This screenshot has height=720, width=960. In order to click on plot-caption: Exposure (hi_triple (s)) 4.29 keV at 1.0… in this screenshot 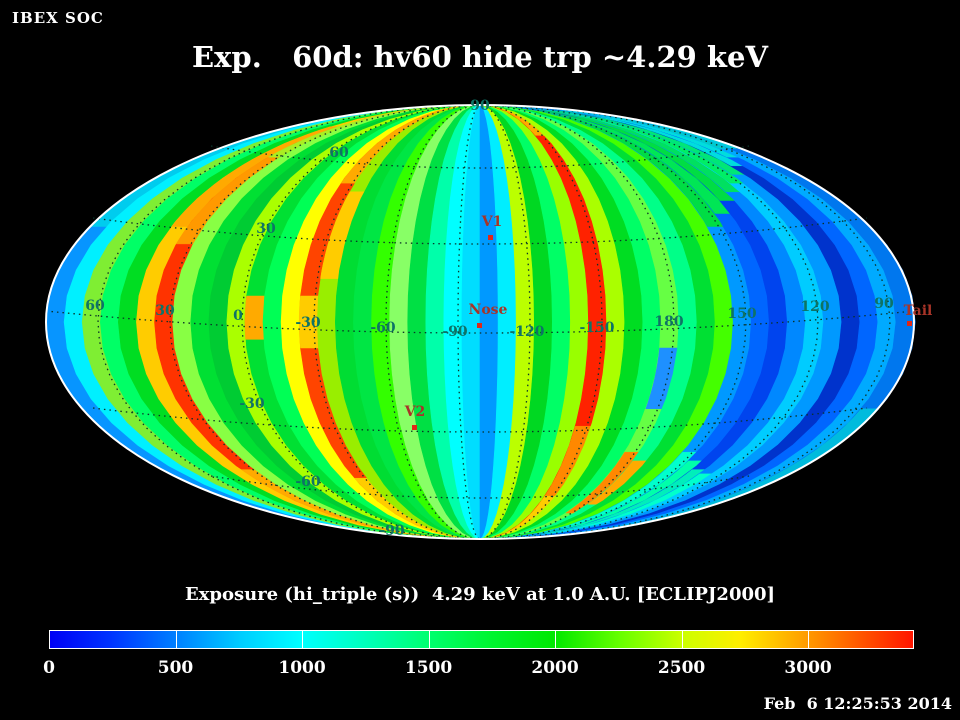, I will do `click(480, 594)`.